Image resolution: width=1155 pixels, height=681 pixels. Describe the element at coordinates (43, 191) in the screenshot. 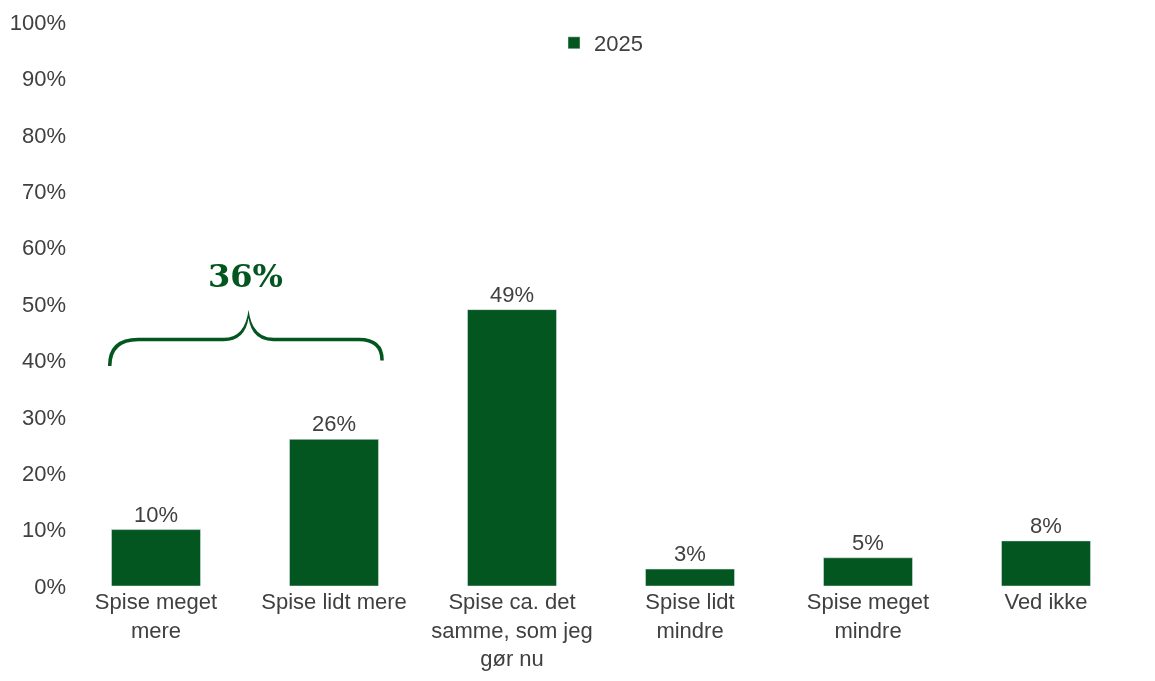

I see `y-tick-label: 70%` at that location.